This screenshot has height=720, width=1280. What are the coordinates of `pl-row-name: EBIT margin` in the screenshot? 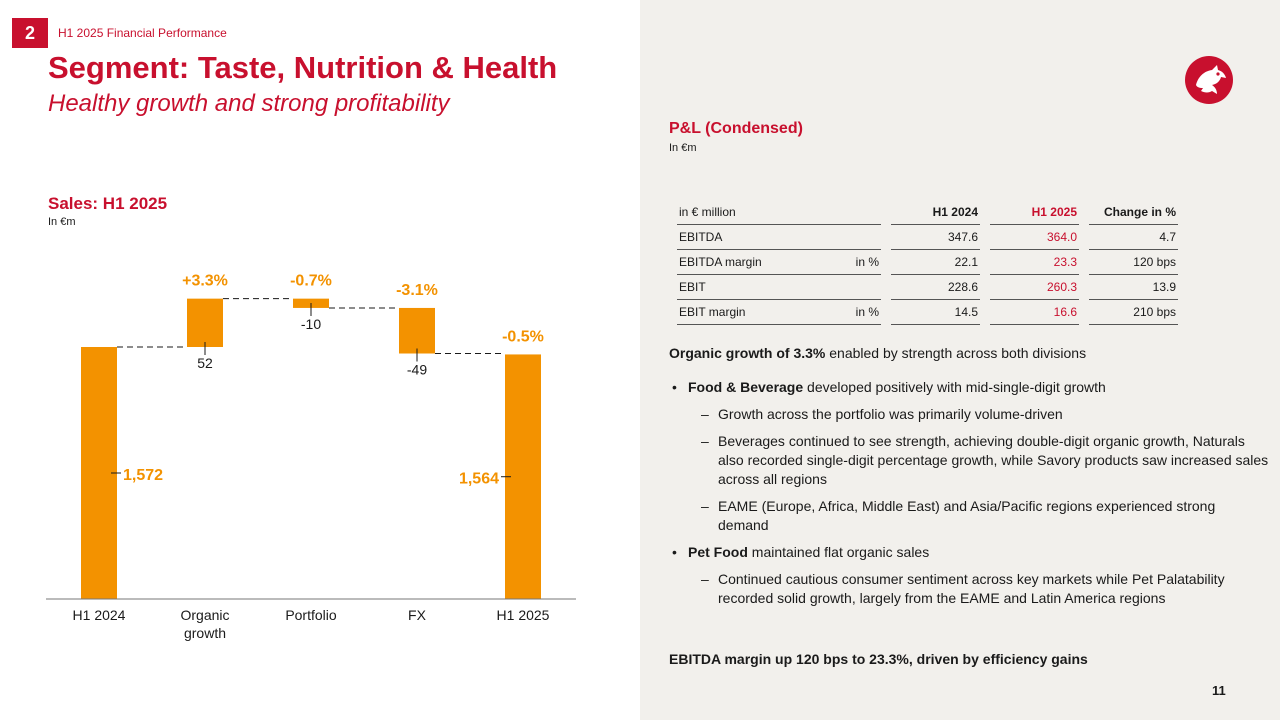 It's located at (712, 312).